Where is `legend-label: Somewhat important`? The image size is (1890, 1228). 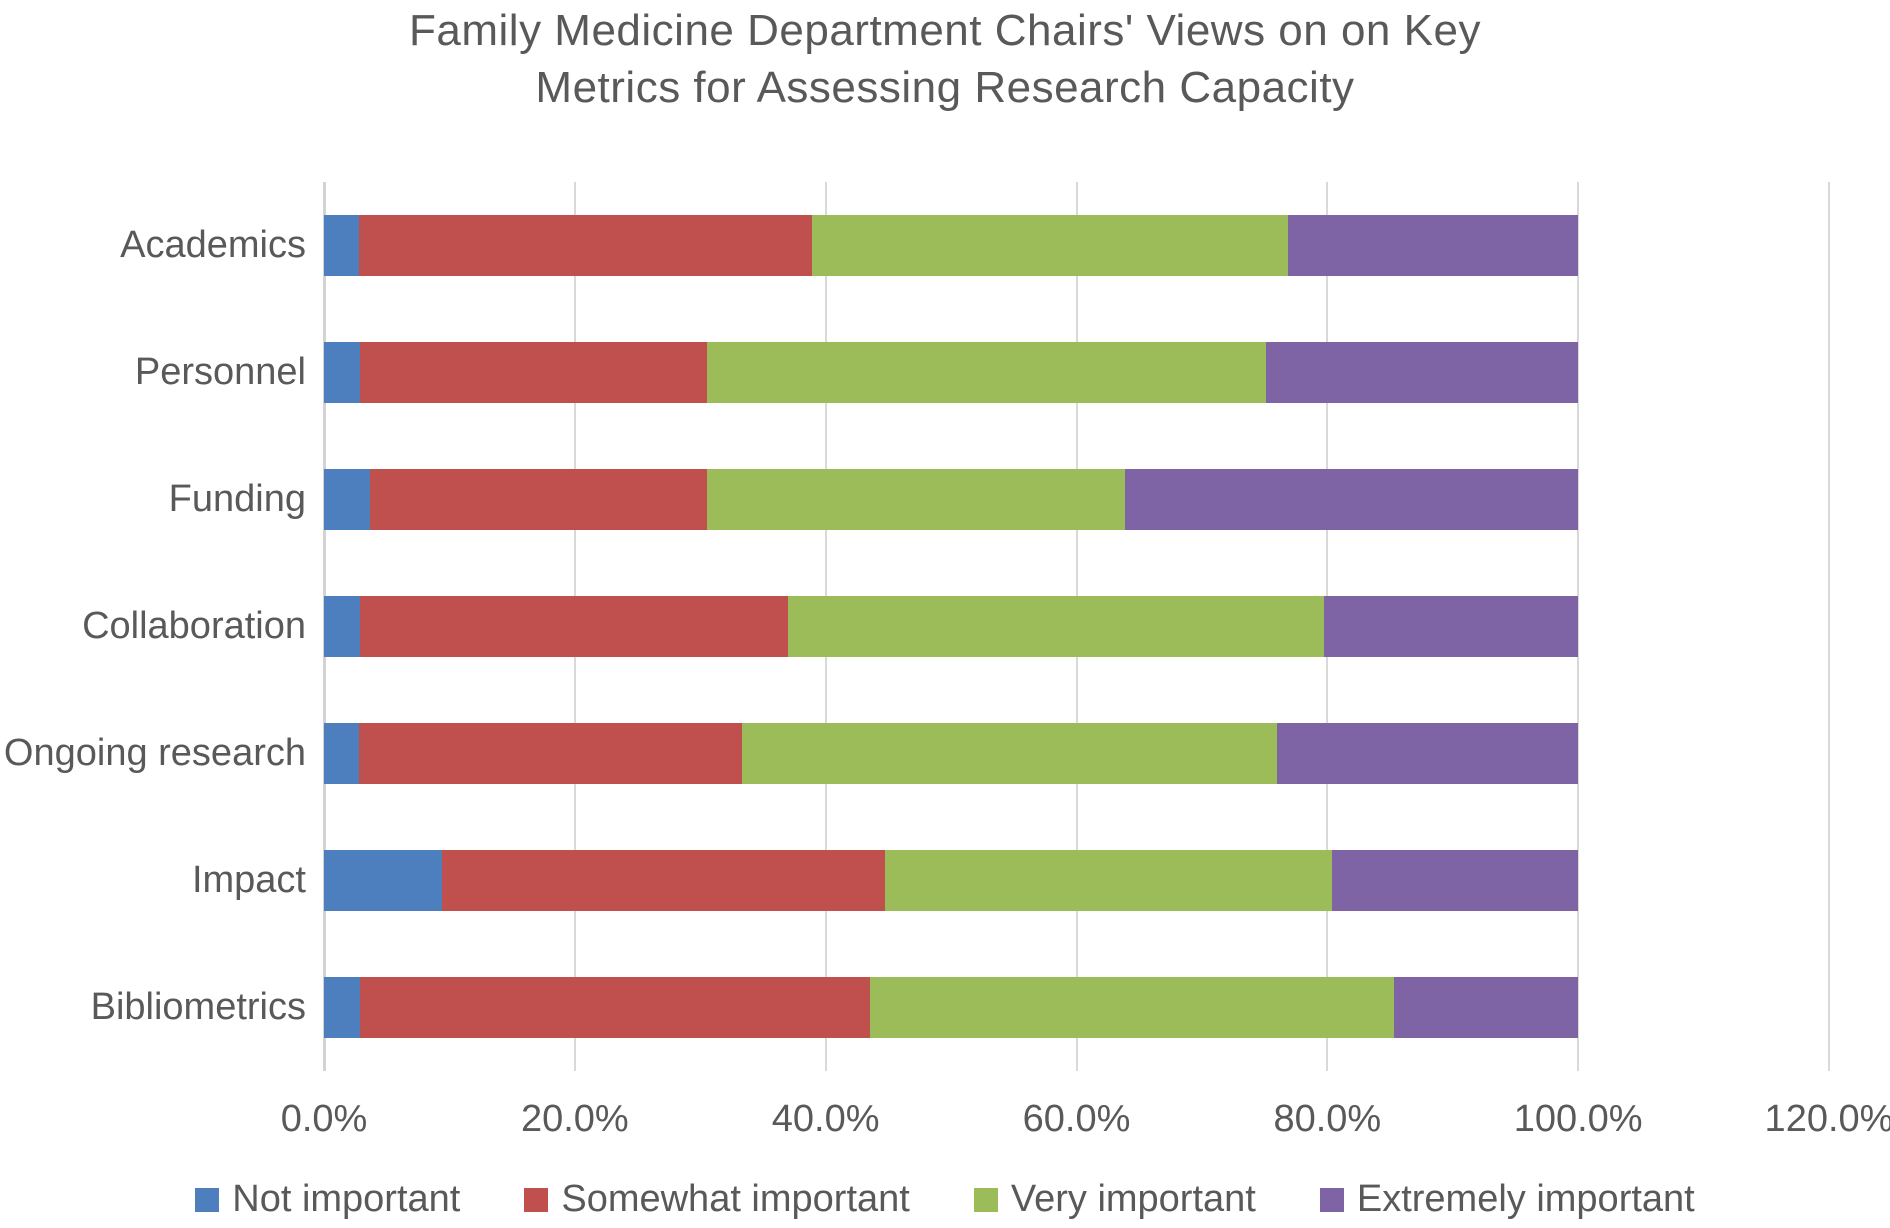
legend-label: Somewhat important is located at coordinates (735, 1199).